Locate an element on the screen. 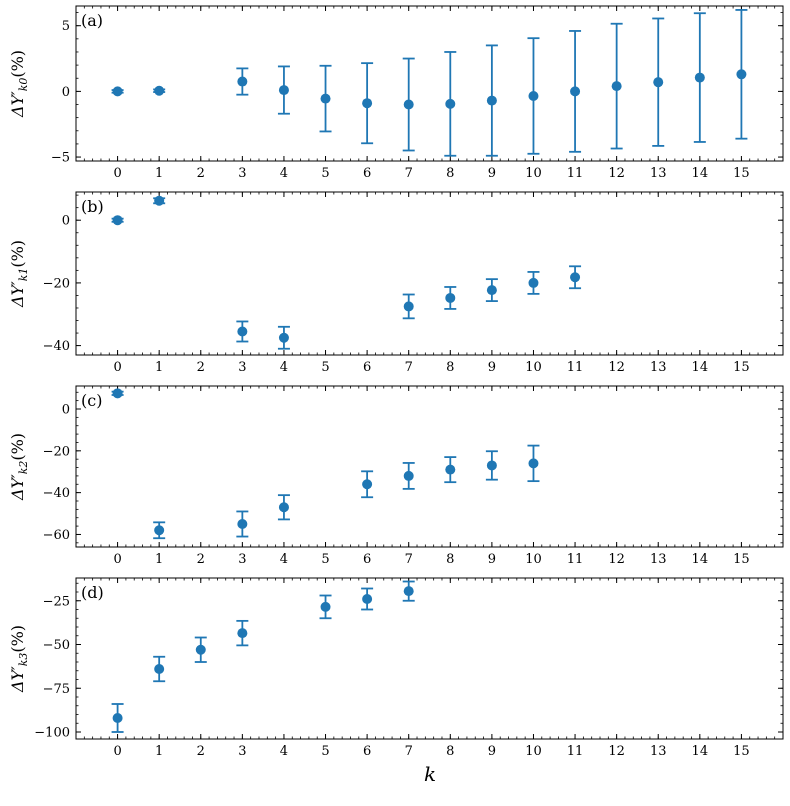  x-tick-label: 12 is located at coordinates (616, 559).